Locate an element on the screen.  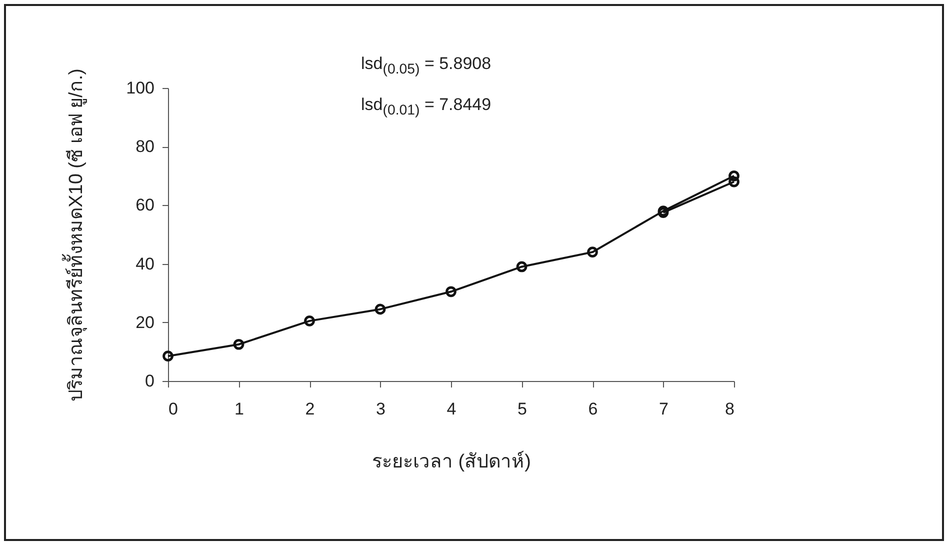
x-axis-title: ระยะเวลา (สัปดาห์) is located at coordinates (451, 461).